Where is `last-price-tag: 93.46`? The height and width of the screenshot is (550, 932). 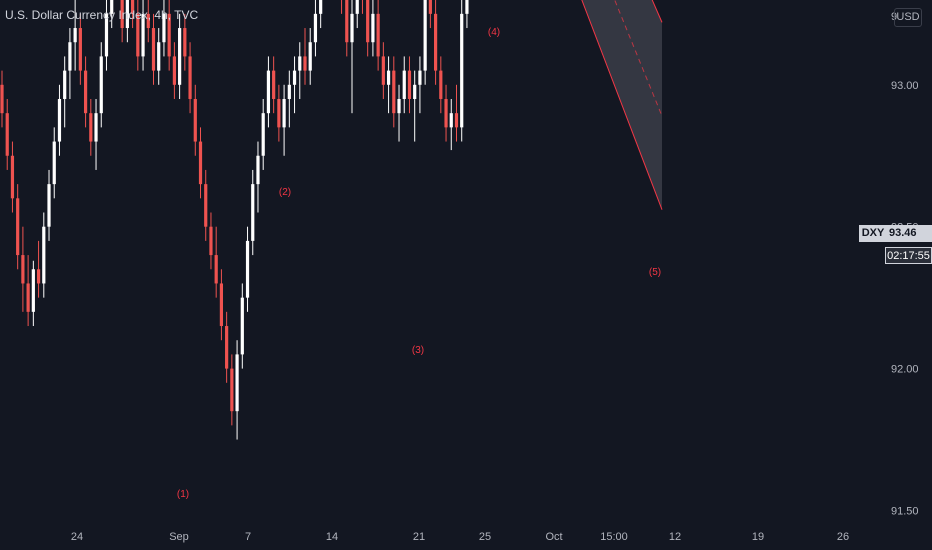
last-price-tag: 93.46 is located at coordinates (909, 233).